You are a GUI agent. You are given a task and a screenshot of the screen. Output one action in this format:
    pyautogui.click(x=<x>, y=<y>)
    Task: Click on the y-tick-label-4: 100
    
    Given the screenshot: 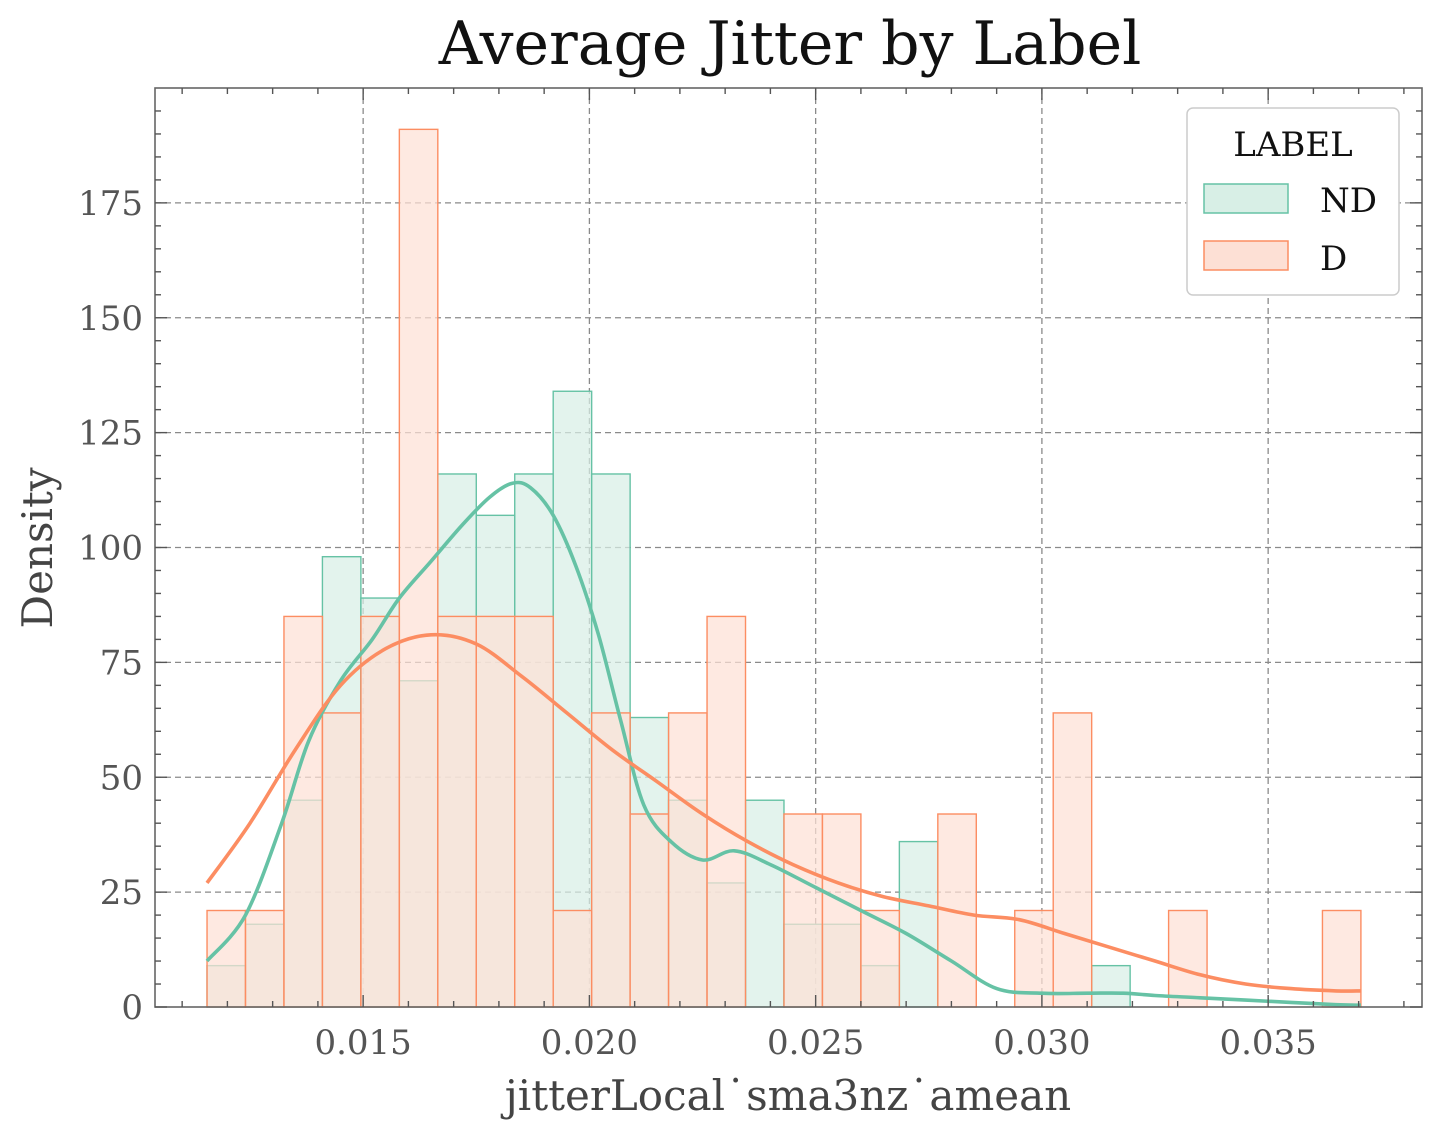 What is the action you would take?
    pyautogui.click(x=110, y=549)
    